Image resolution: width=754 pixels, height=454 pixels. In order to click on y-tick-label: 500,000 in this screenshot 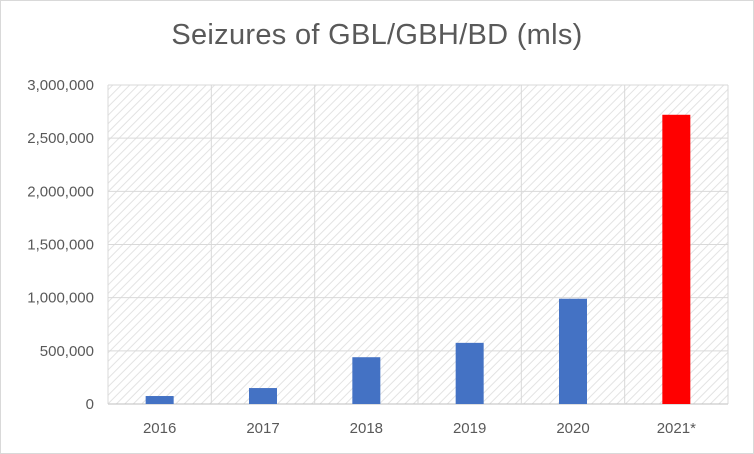, I will do `click(67, 351)`.